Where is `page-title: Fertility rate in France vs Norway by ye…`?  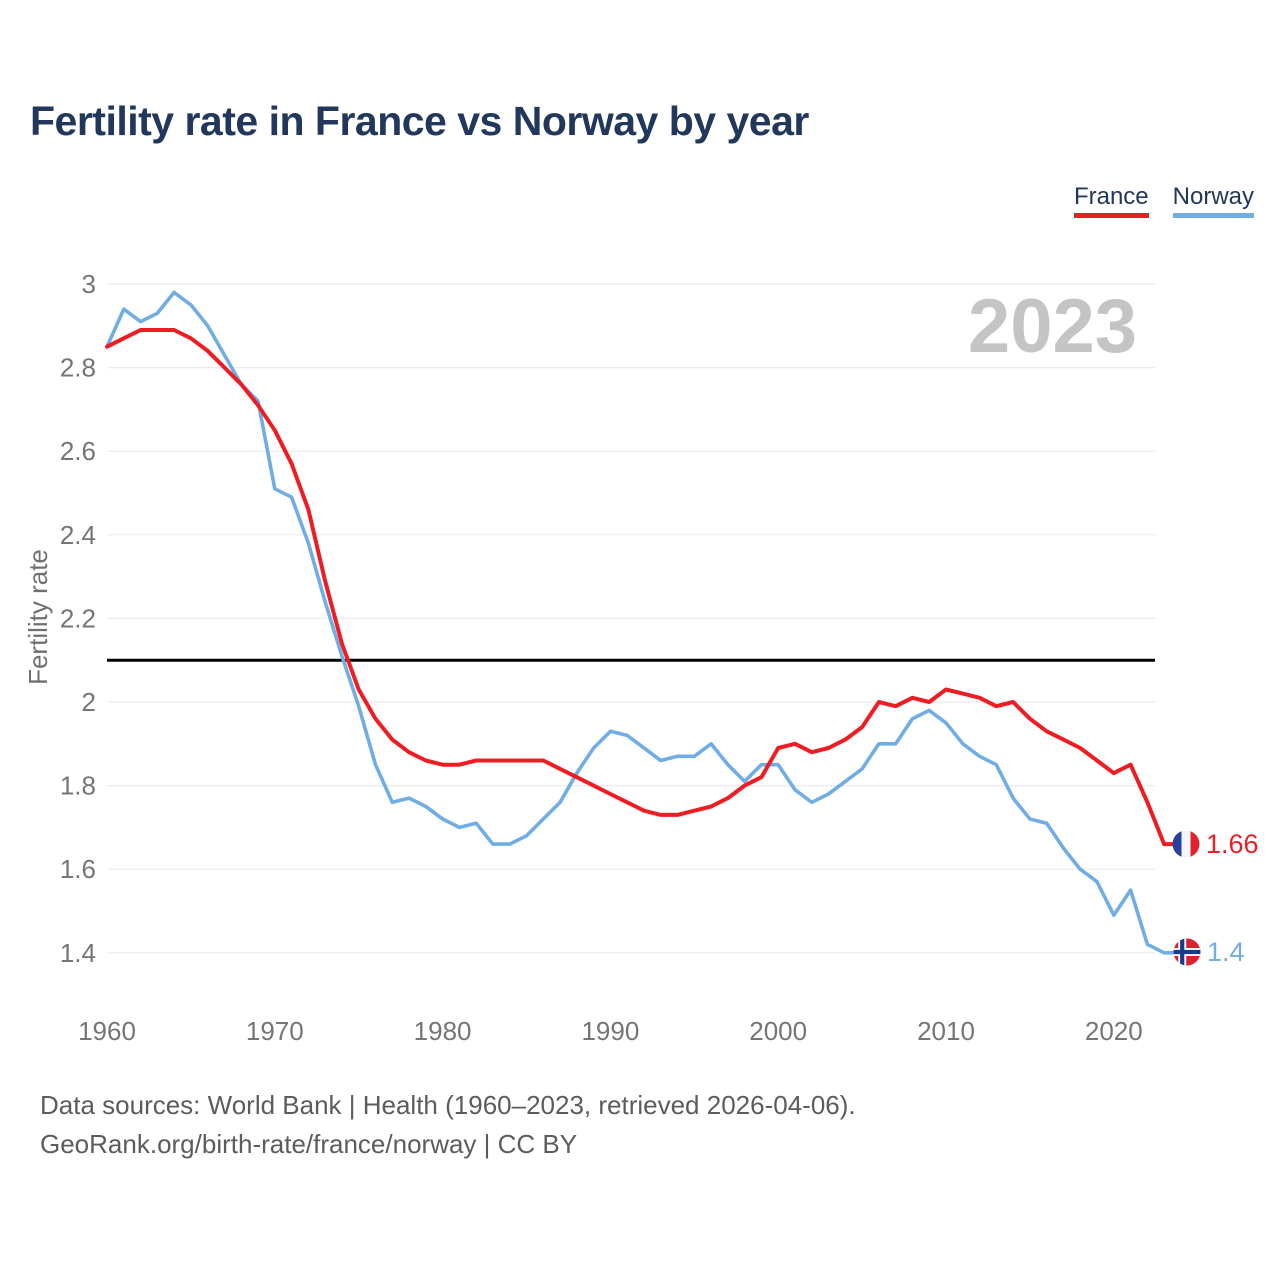 page-title: Fertility rate in France vs Norway by ye… is located at coordinates (419, 121).